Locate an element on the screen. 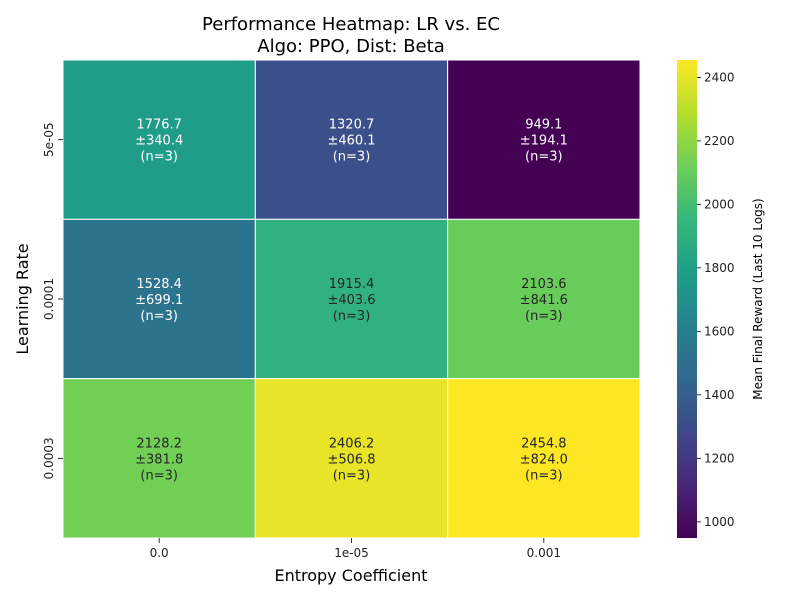 The width and height of the screenshot is (800, 600). colorbar-tick-label: 2400 is located at coordinates (719, 77).